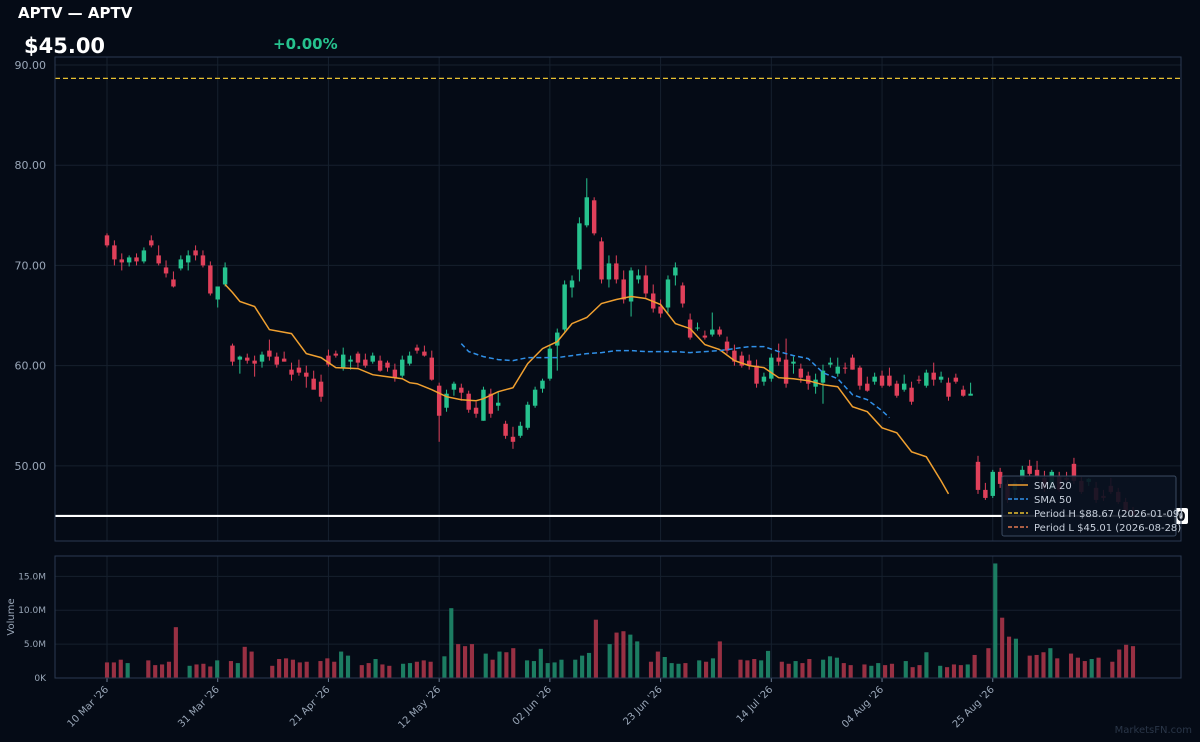 The image size is (1200, 742). What do you see at coordinates (31, 65) in the screenshot?
I see `price-tick-label: 90.00` at bounding box center [31, 65].